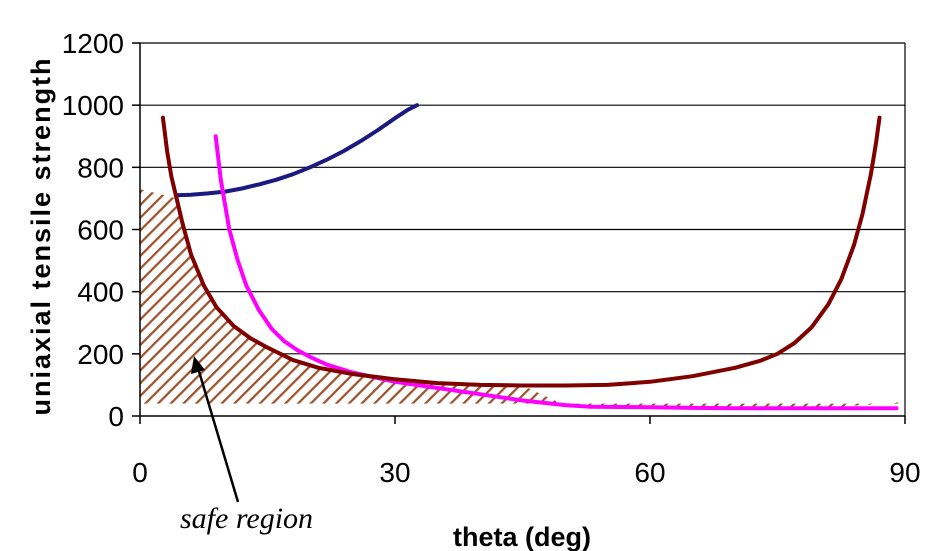 The width and height of the screenshot is (940, 551). Describe the element at coordinates (649, 472) in the screenshot. I see `x-tick-label-60: 60` at that location.